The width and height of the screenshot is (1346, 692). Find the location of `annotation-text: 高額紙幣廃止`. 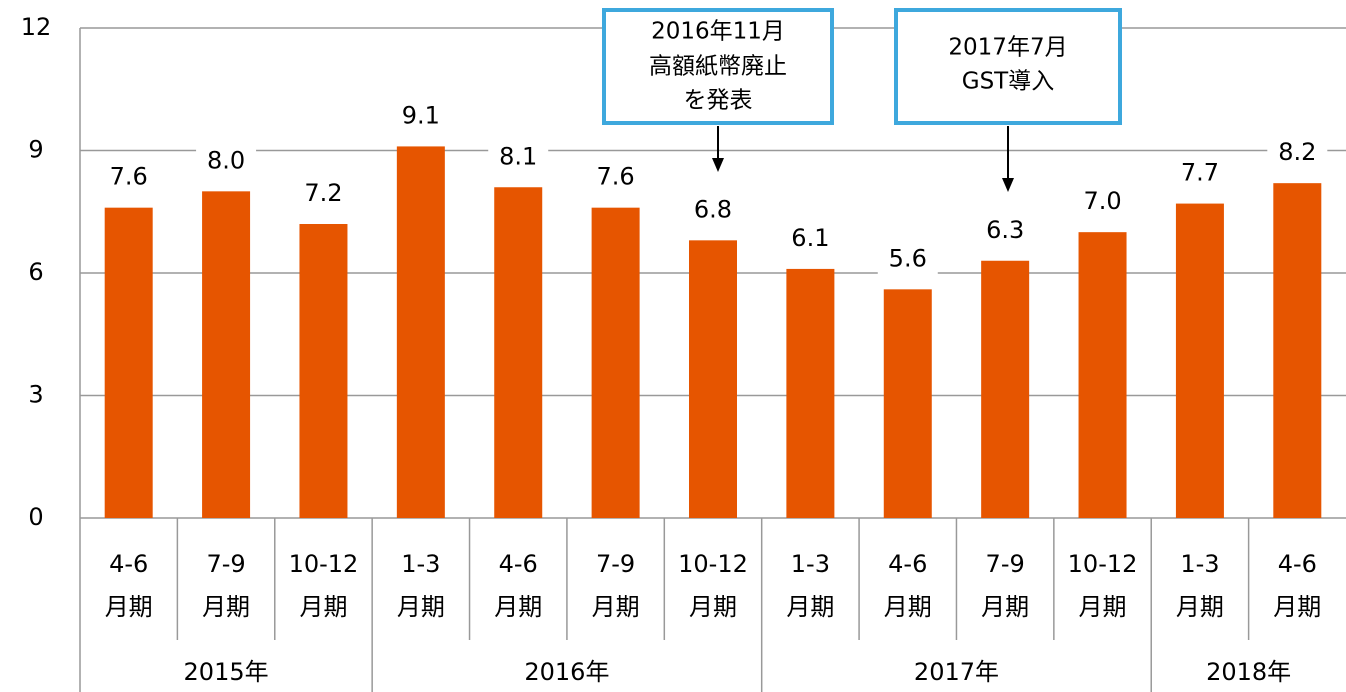

annotation-text: 高額紙幣廃止 is located at coordinates (718, 67).